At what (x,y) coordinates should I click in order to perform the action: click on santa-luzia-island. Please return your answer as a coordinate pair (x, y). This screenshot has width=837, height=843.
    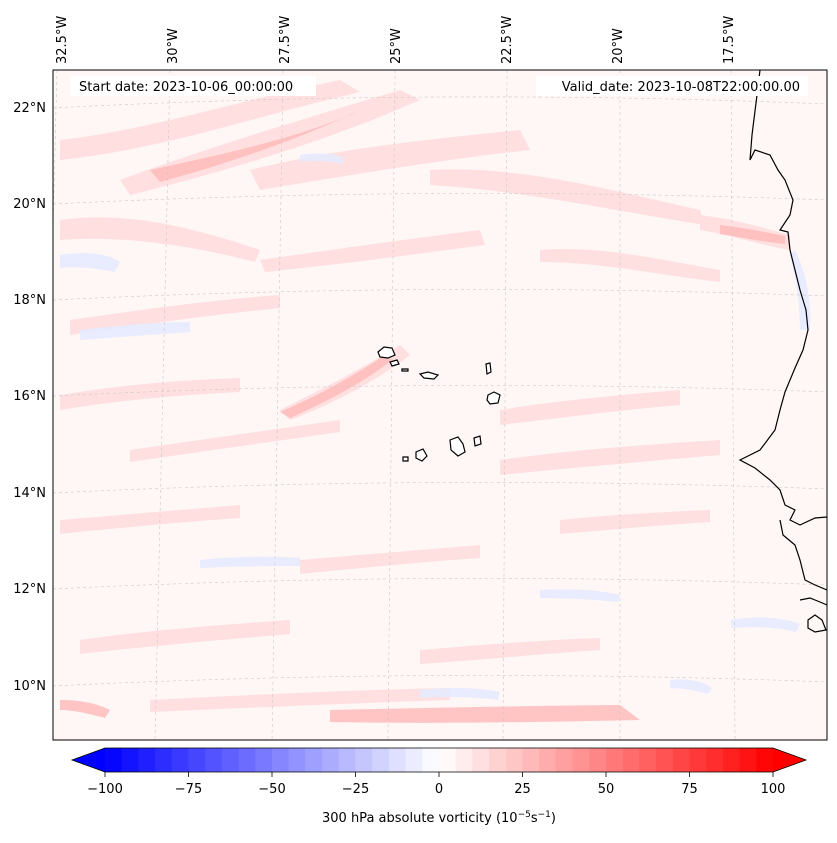
    Looking at the image, I should click on (405, 370).